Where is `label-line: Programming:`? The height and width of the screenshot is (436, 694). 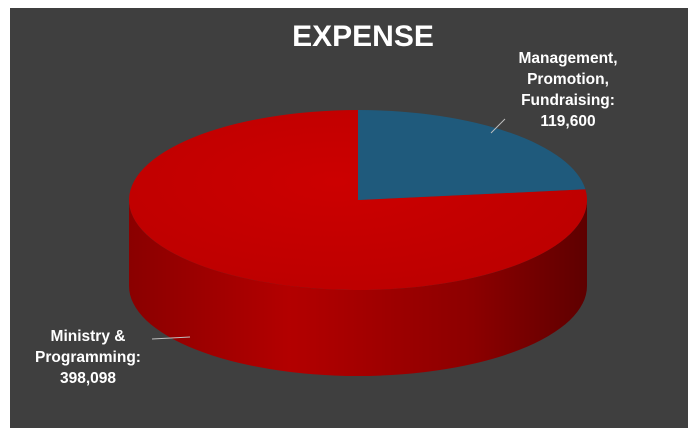
label-line: Programming: is located at coordinates (88, 357).